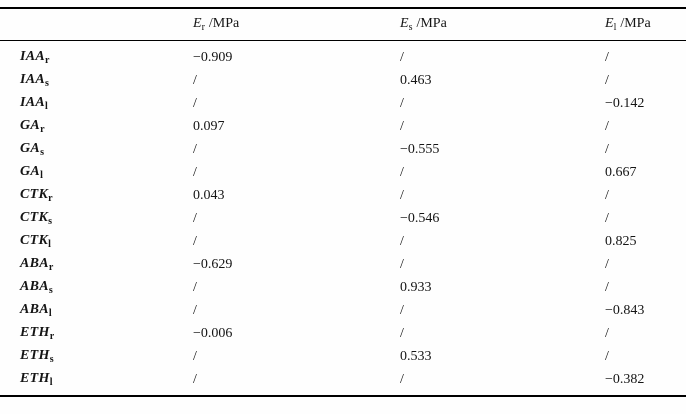 This screenshot has width=686, height=414. I want to click on table-row-ctk-l: CTKl / / 0.825, so click(343, 241).